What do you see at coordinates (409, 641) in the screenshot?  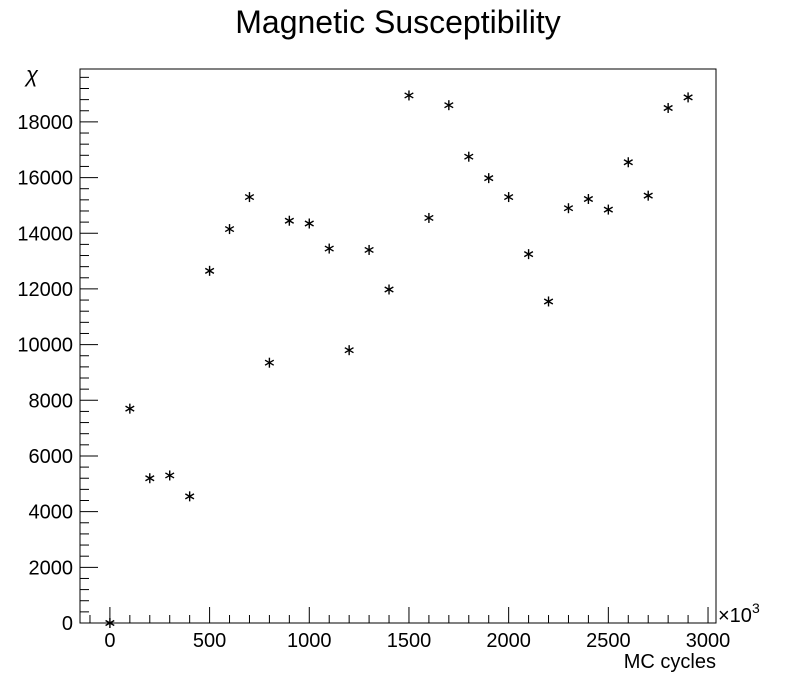 I see `x-tick-label: 1500` at bounding box center [409, 641].